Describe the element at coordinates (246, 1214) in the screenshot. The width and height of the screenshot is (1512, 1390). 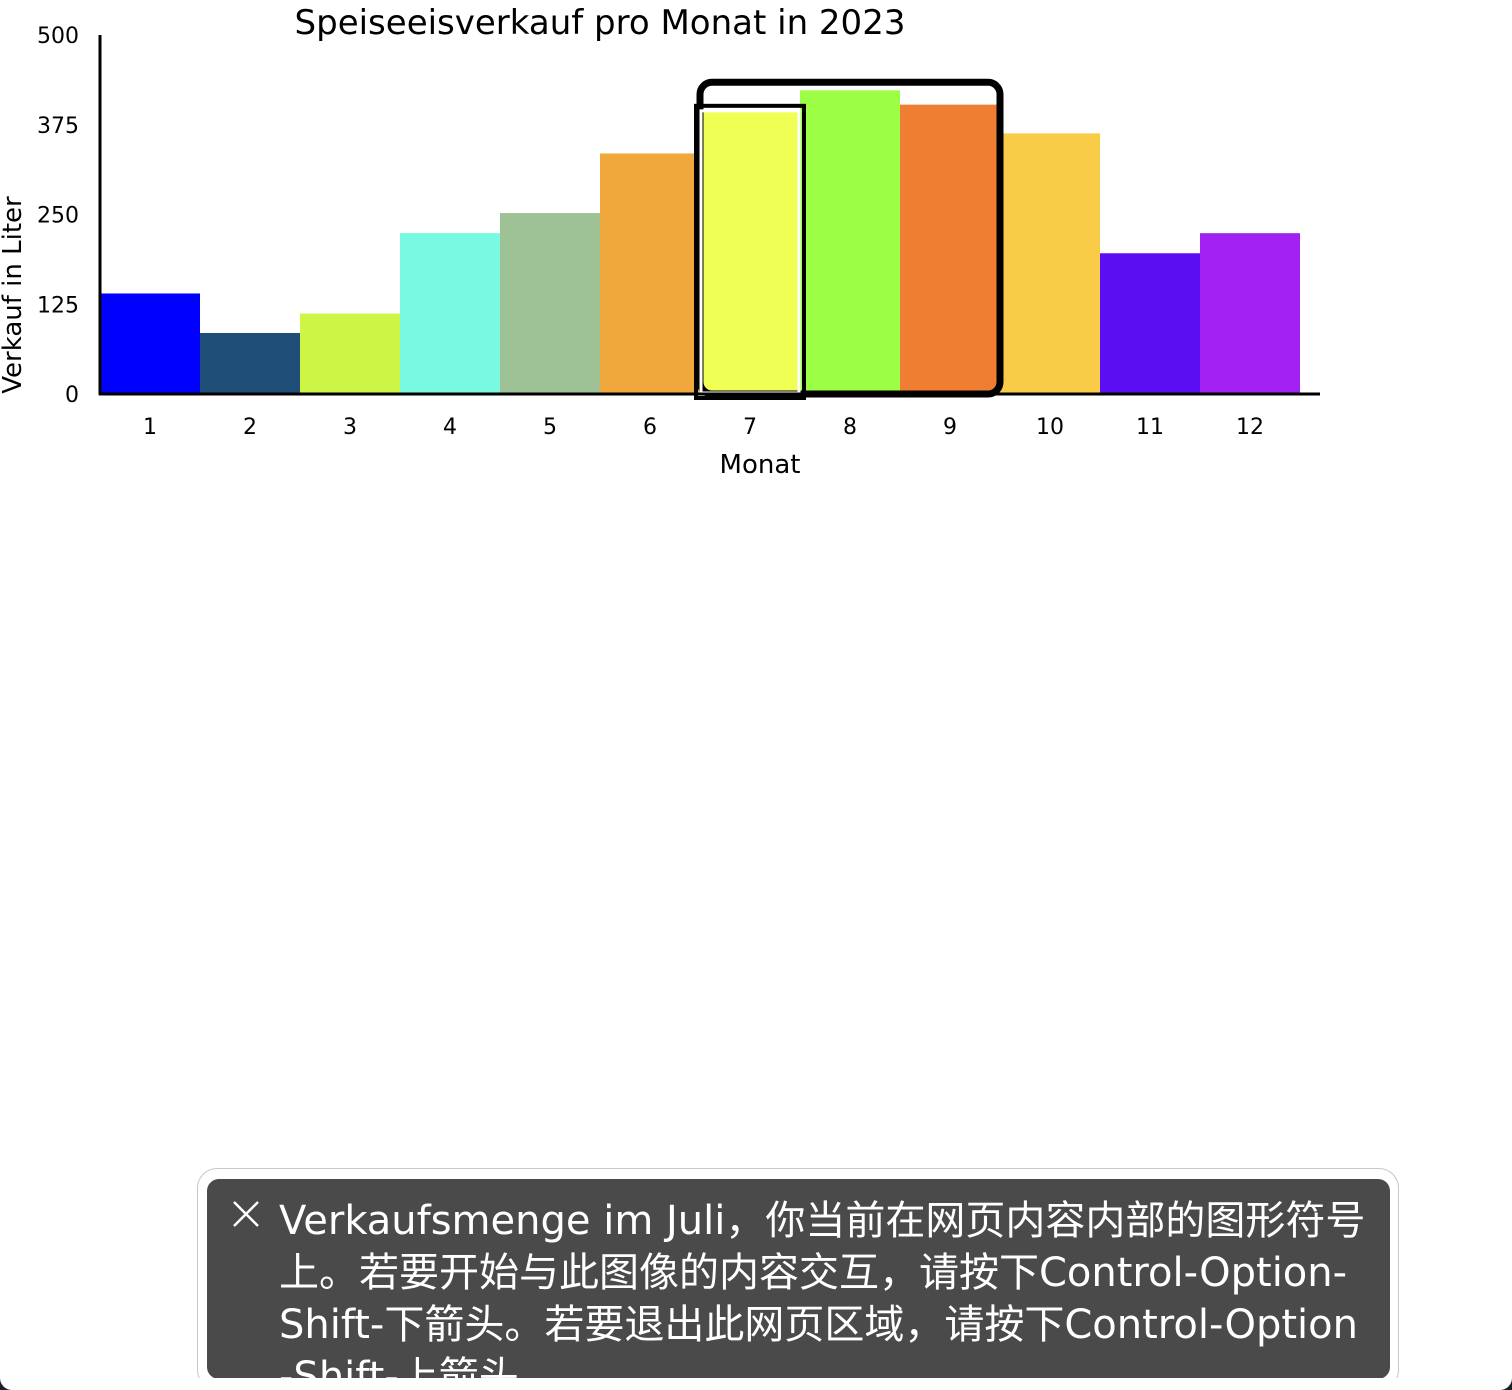
I see `close-icon` at that location.